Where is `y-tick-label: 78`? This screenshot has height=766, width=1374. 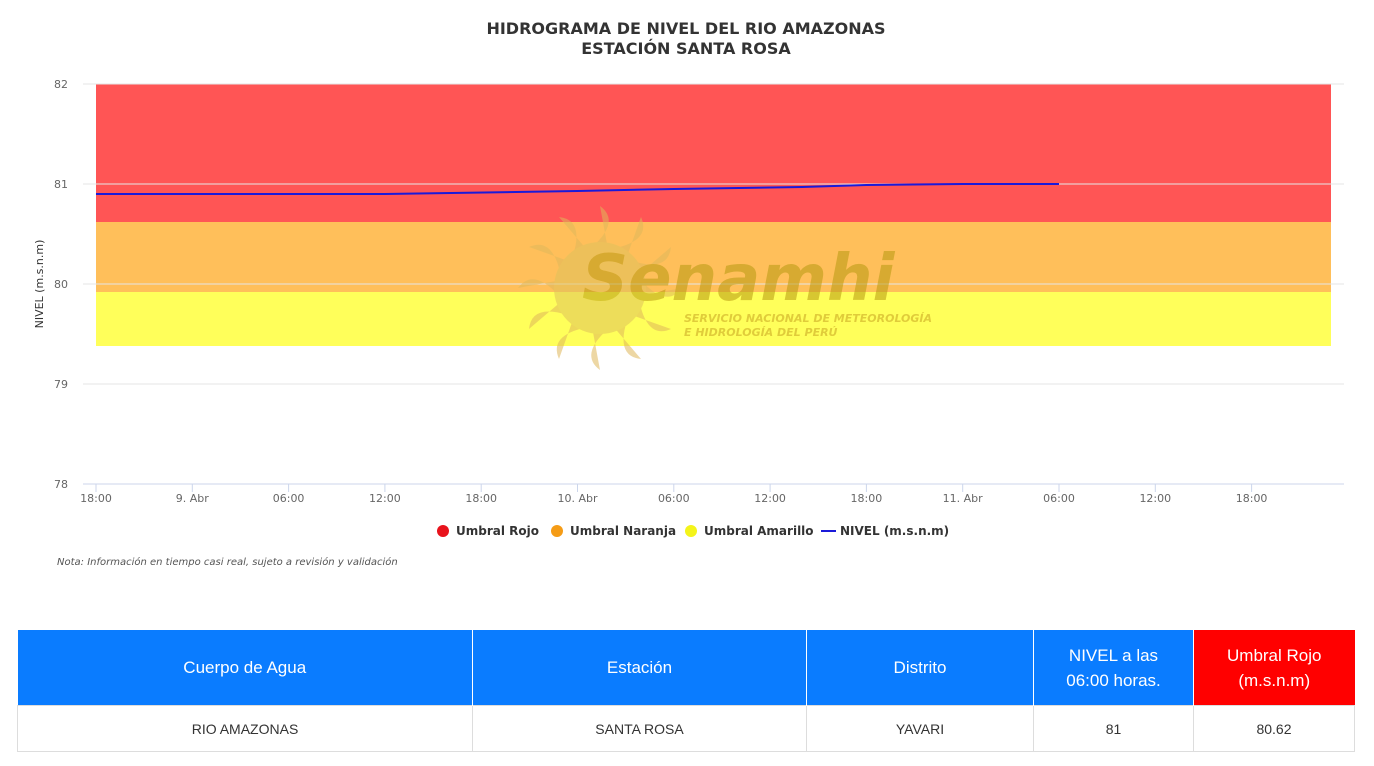
y-tick-label: 78 is located at coordinates (61, 484).